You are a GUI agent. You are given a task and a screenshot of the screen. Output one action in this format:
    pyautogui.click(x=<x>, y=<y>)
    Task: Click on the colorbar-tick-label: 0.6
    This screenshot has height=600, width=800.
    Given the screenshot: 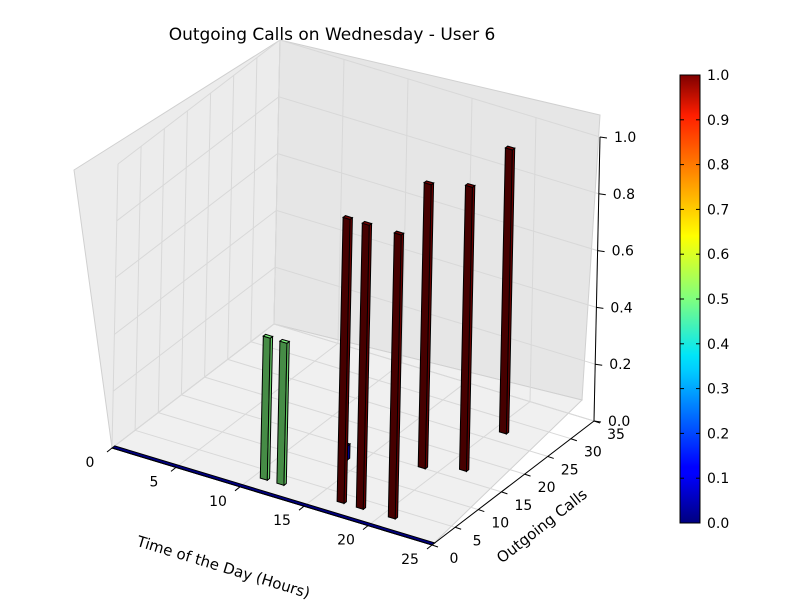 What is the action you would take?
    pyautogui.click(x=718, y=255)
    